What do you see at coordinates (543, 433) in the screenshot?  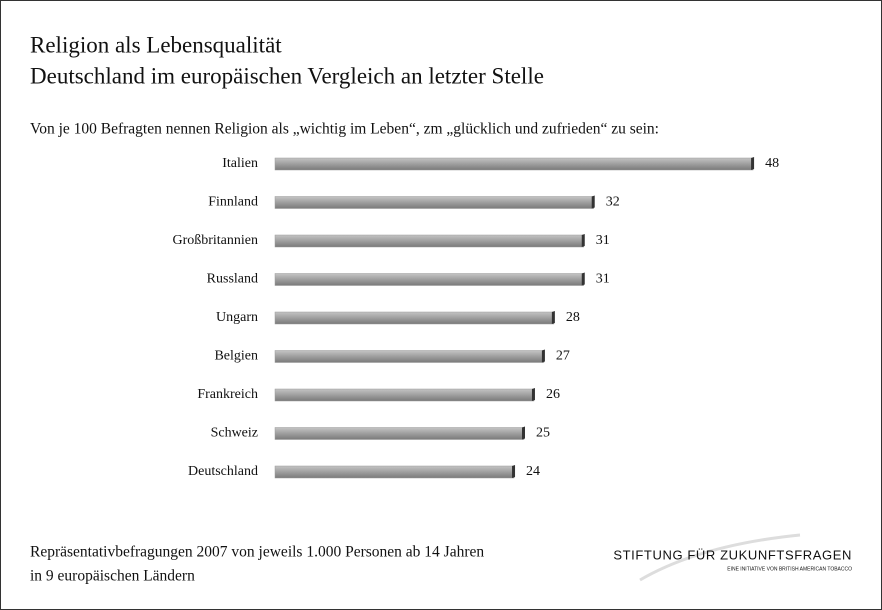 I see `value-label: 25` at bounding box center [543, 433].